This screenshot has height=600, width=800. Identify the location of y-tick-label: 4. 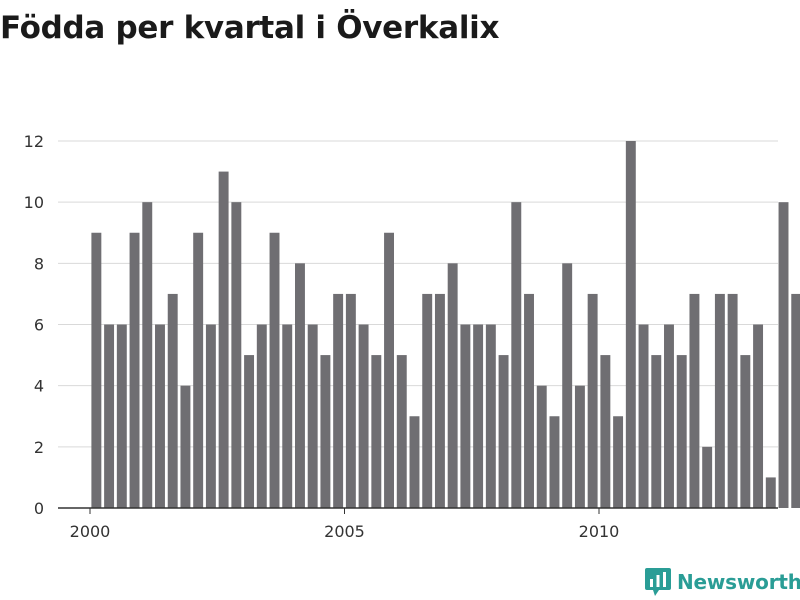
(39, 386).